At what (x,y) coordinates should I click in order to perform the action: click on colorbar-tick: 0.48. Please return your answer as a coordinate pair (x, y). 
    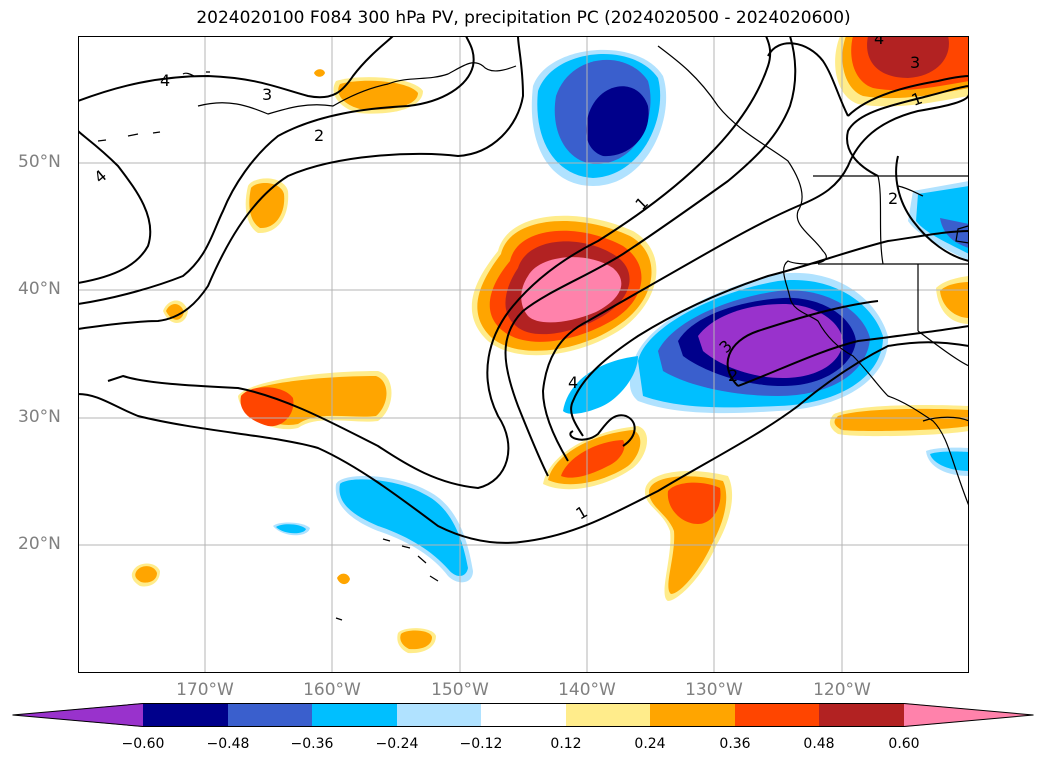
    Looking at the image, I should click on (819, 744).